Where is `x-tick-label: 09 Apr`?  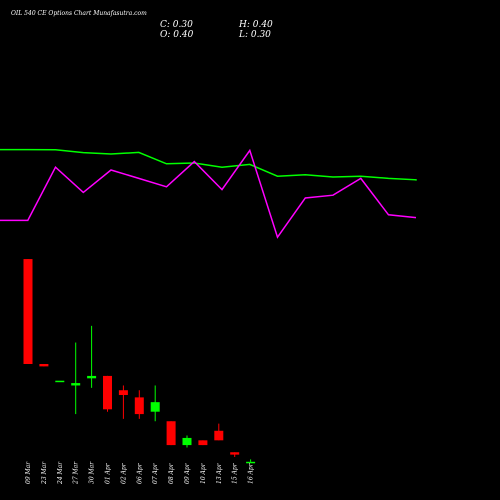 x-tick-label: 09 Apr is located at coordinates (187, 473).